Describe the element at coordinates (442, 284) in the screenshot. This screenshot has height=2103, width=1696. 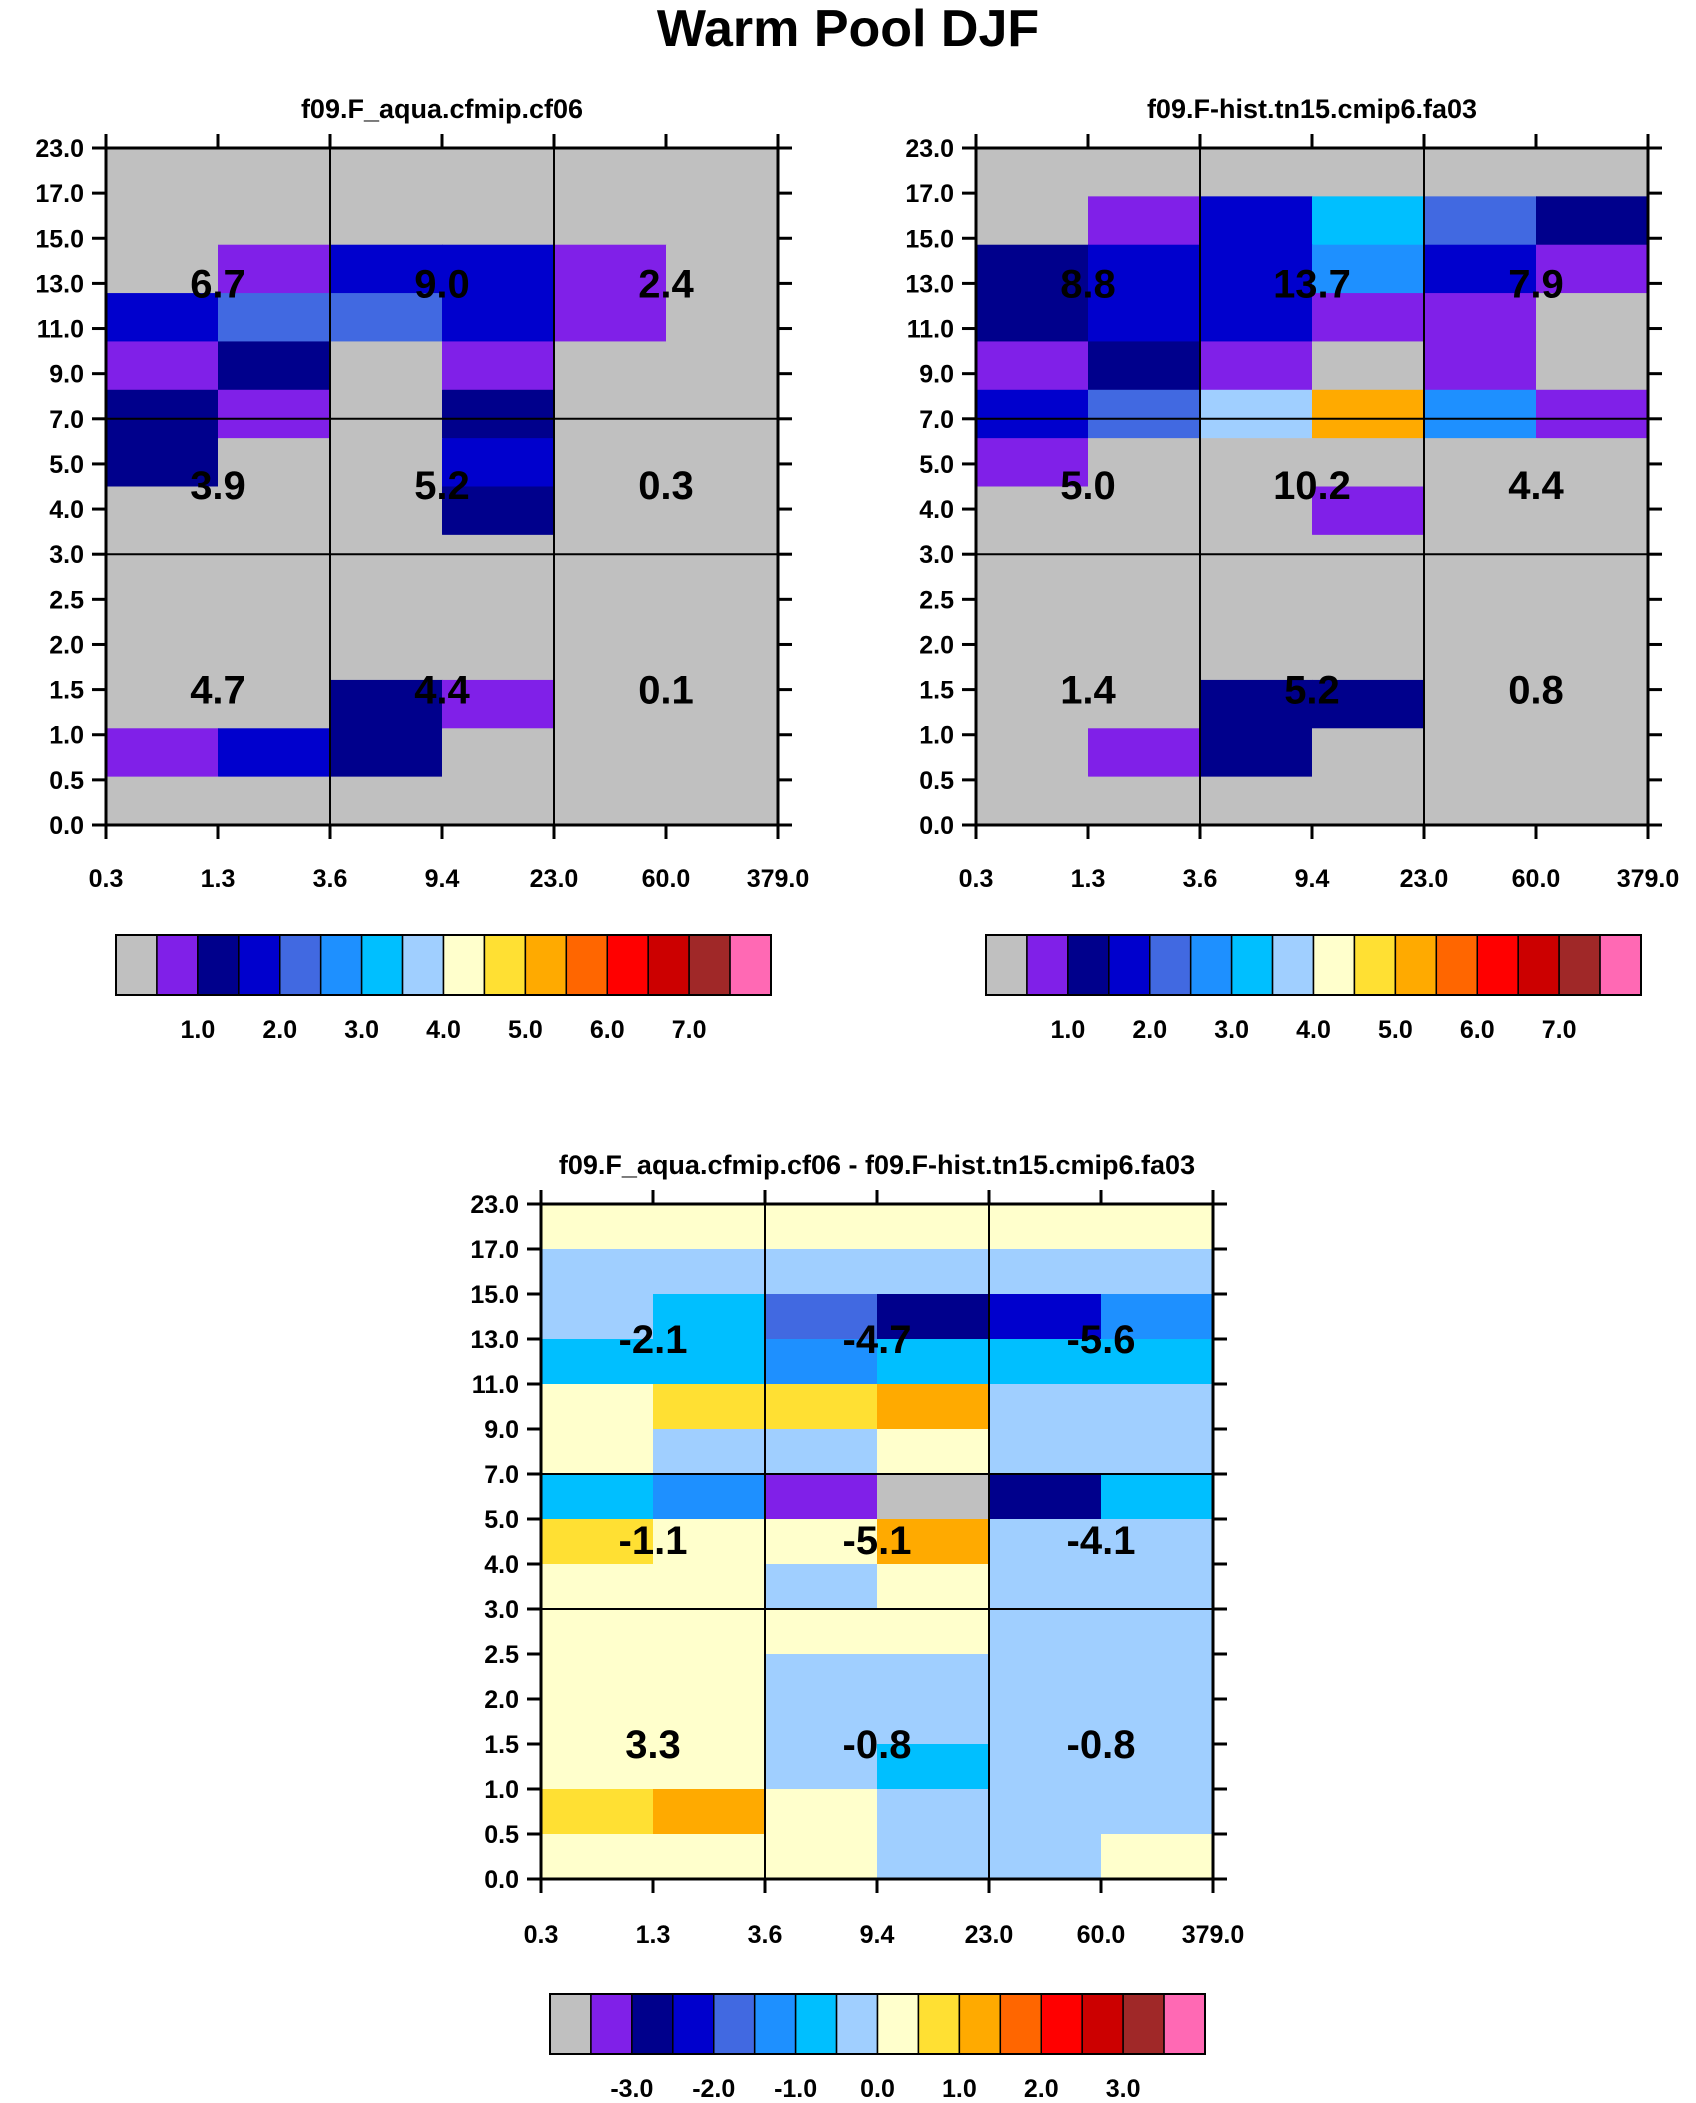
I see `block-value-label: 9.0` at that location.